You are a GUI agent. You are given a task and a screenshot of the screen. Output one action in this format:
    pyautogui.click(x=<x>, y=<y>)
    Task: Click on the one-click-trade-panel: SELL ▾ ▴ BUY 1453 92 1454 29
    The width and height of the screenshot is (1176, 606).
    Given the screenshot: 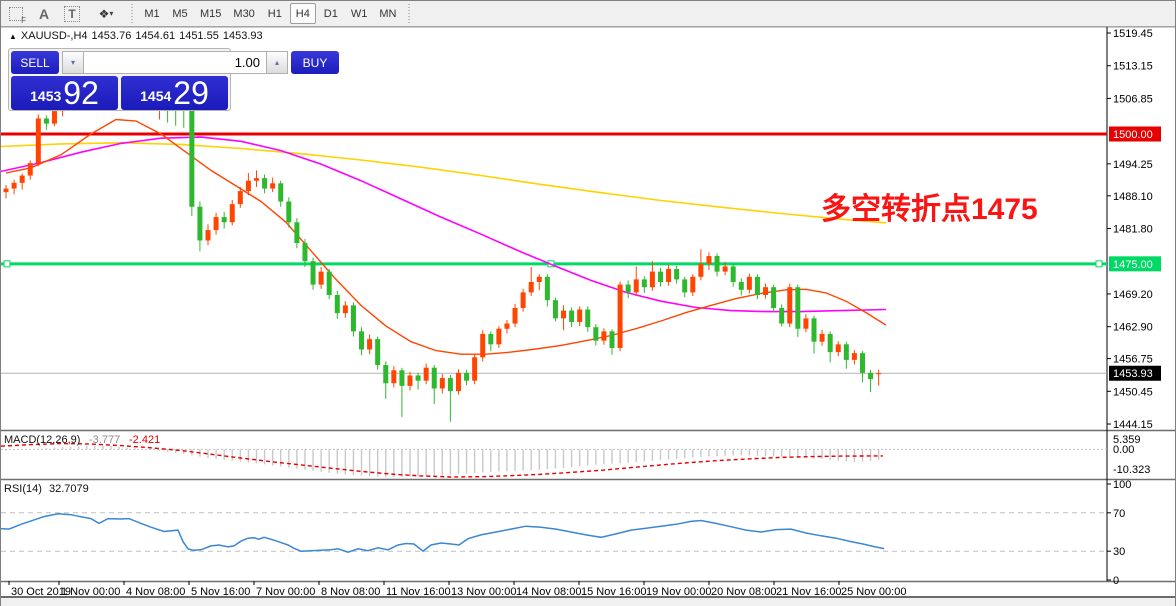 What is the action you would take?
    pyautogui.click(x=173, y=79)
    